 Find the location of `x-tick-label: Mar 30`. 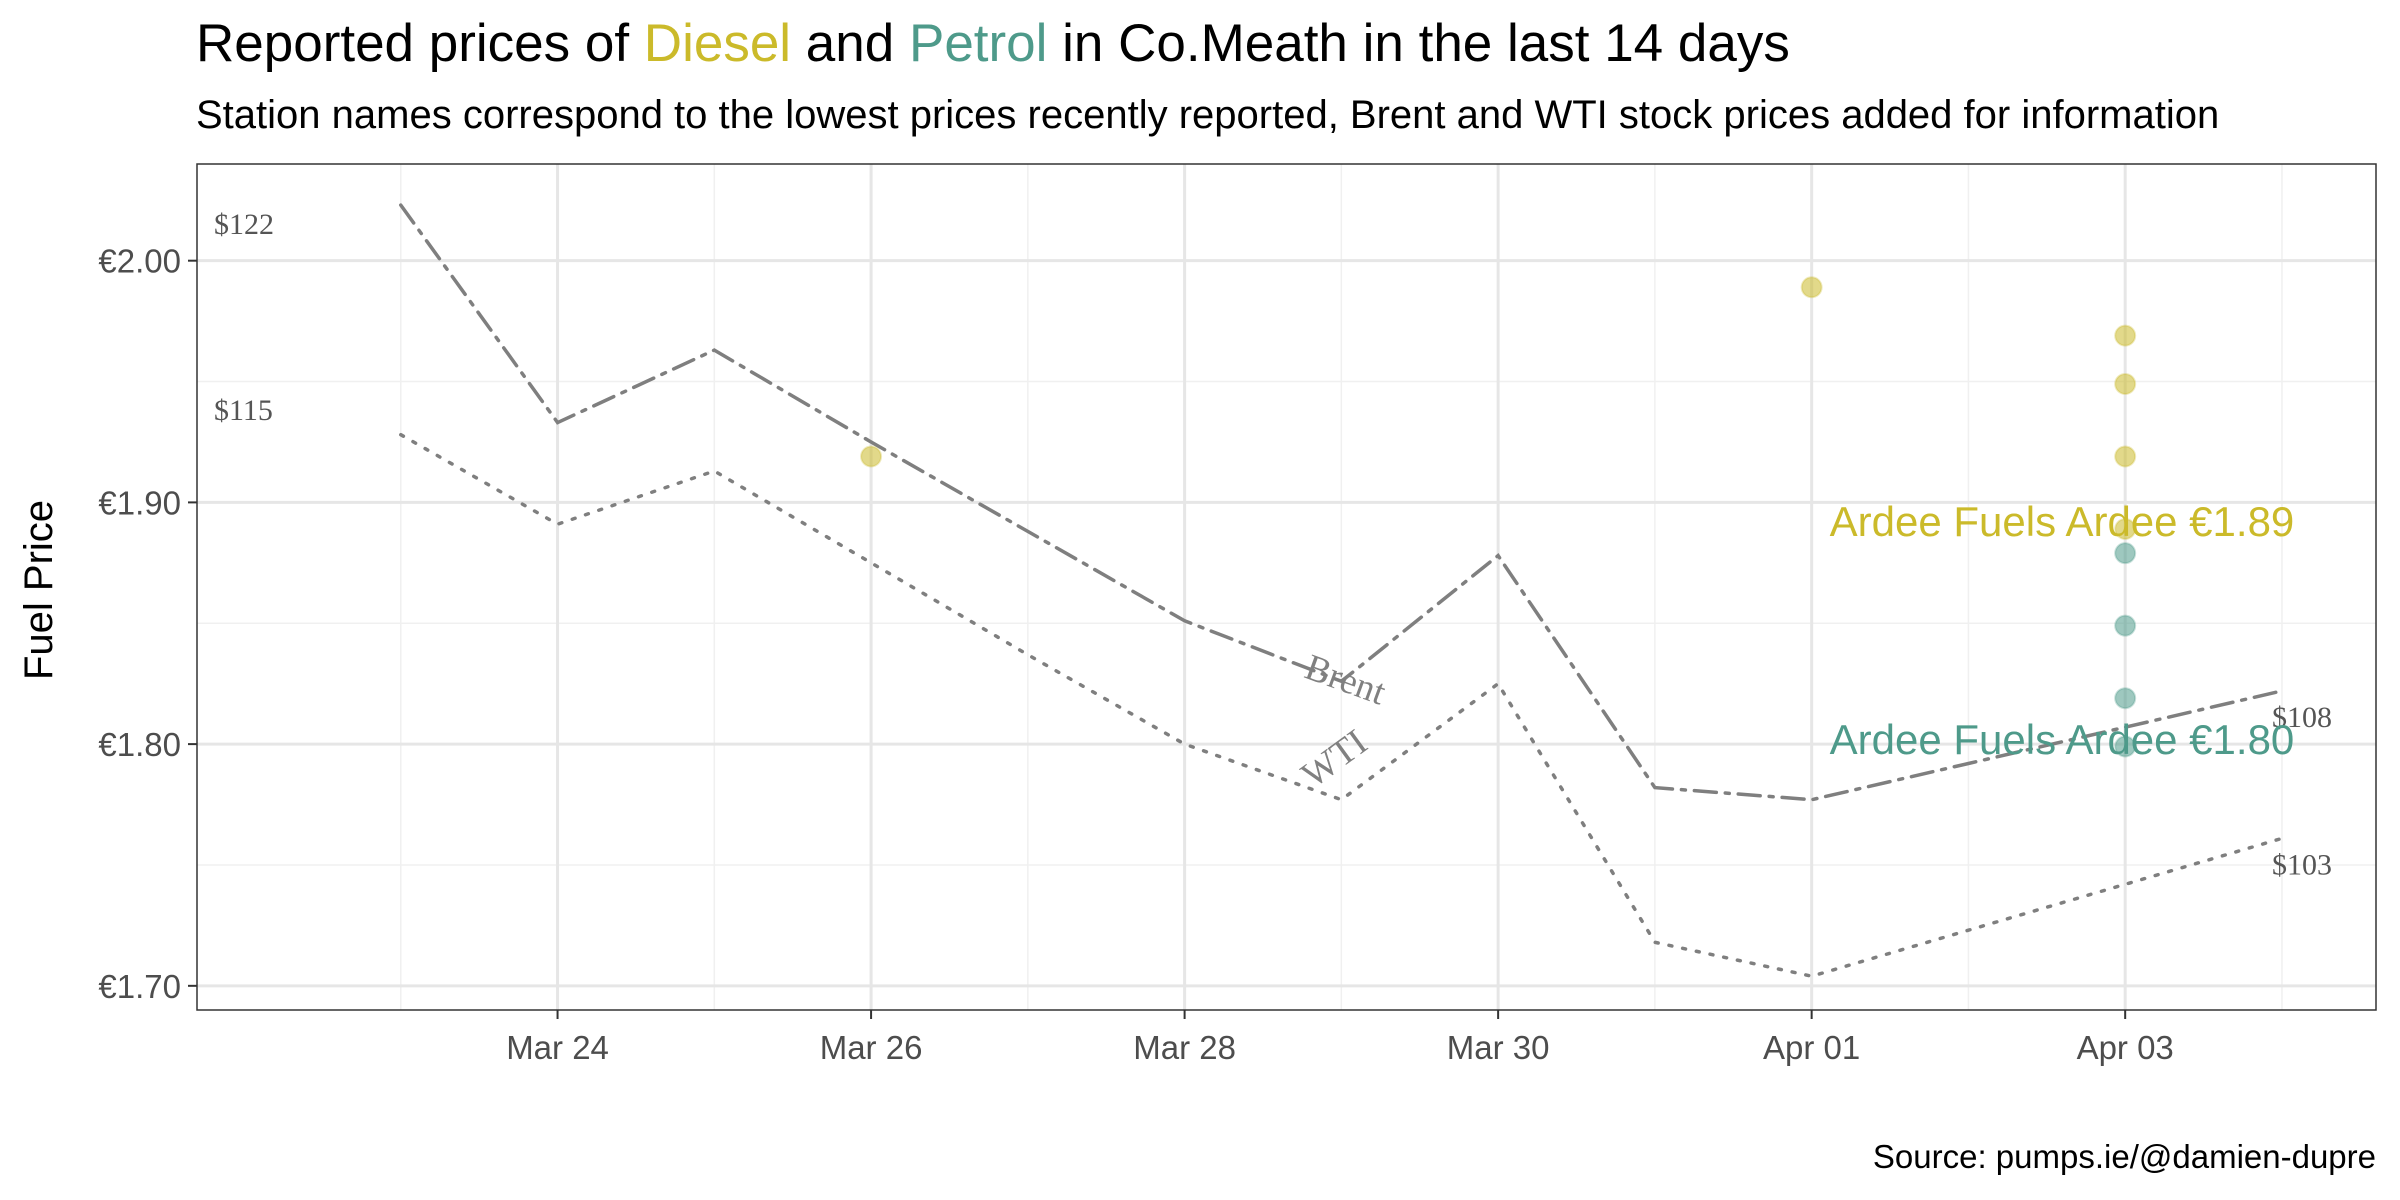

x-tick-label: Mar 30 is located at coordinates (1498, 1047).